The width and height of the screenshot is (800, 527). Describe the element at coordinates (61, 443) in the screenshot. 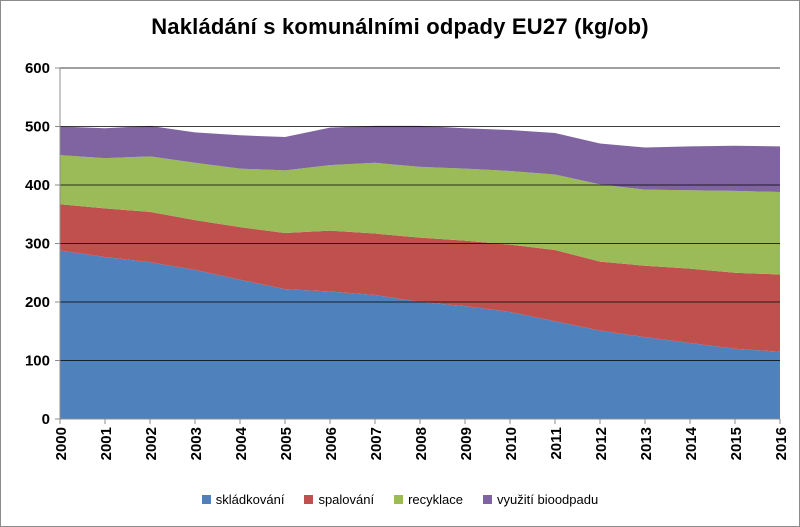

I see `x-tick-label: 2000` at that location.